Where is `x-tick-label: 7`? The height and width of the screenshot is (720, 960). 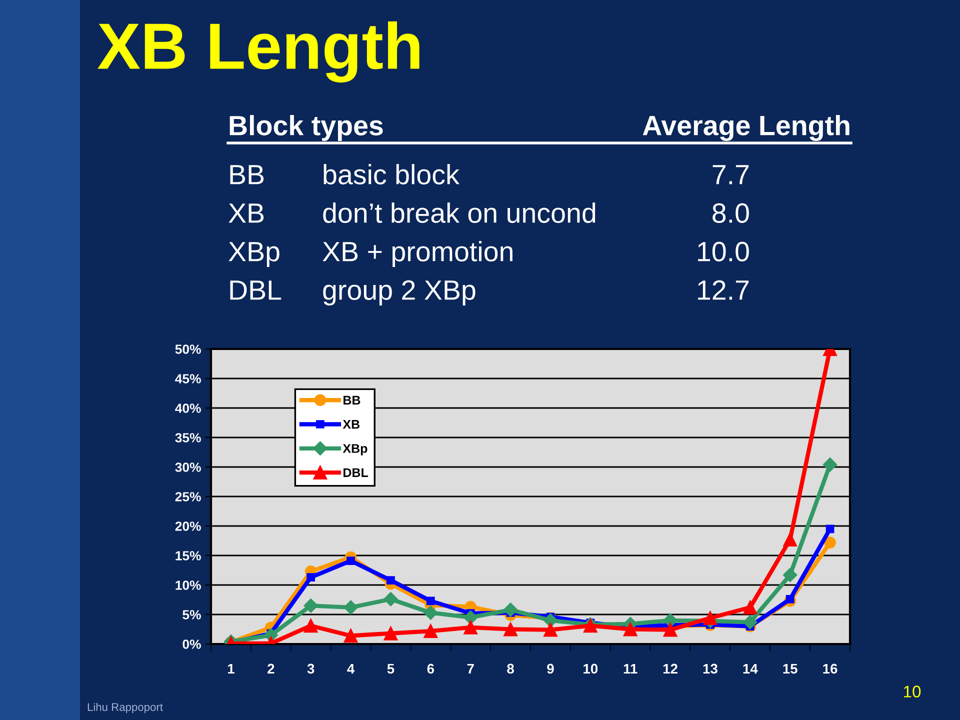
x-tick-label: 7 is located at coordinates (470, 669).